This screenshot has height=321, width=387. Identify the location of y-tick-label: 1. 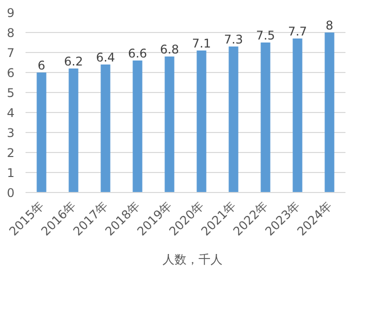
(10, 173).